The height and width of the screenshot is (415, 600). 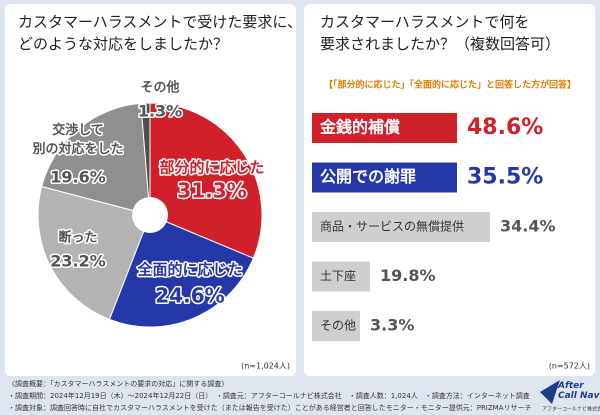 What do you see at coordinates (392, 325) in the screenshot?
I see `value-label: 3.3%` at bounding box center [392, 325].